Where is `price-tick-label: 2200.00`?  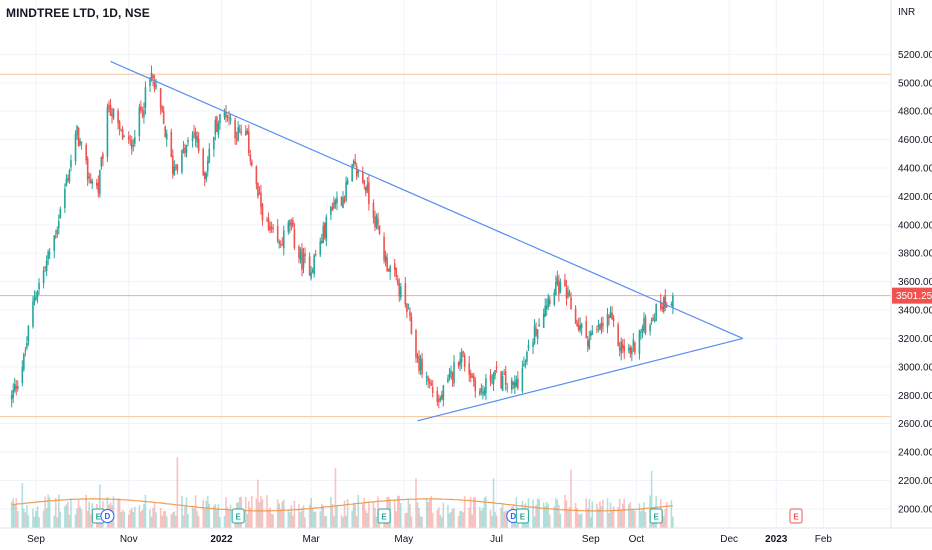
price-tick-label: 2200.00 is located at coordinates (915, 481).